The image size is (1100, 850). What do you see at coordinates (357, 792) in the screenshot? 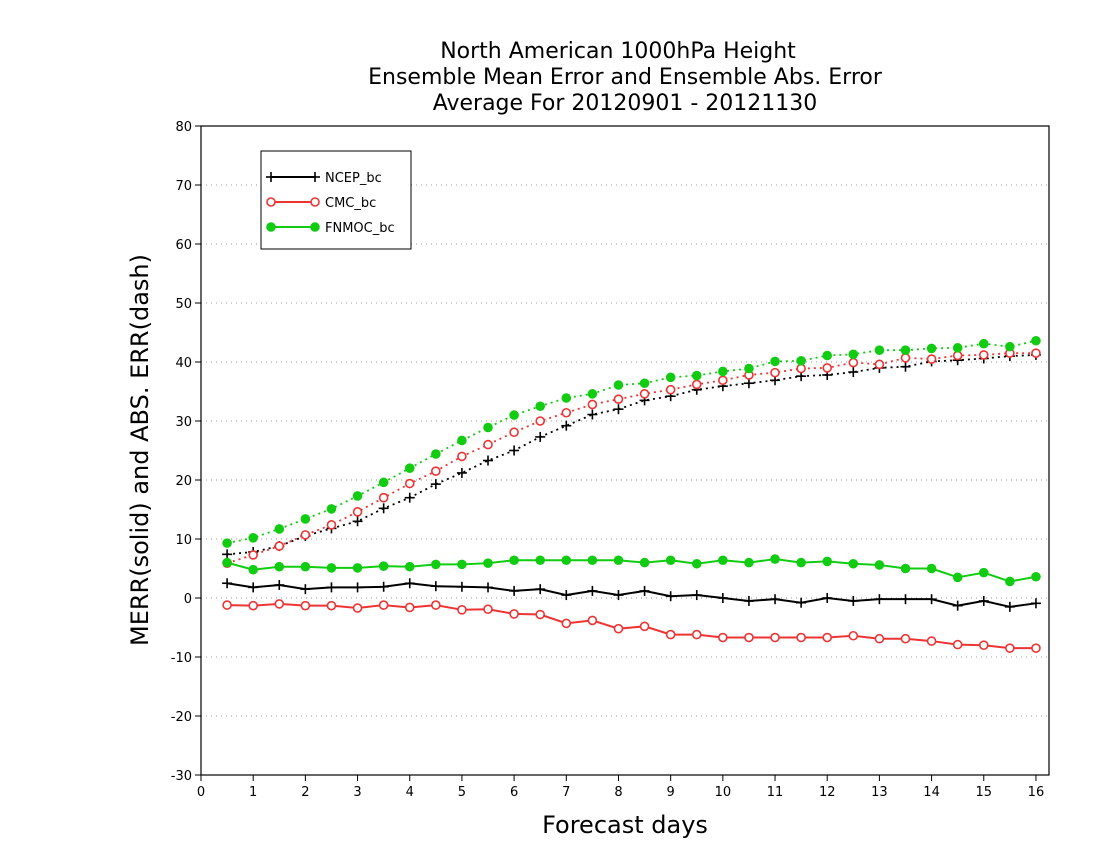
I see `x-tick-label: 3` at bounding box center [357, 792].